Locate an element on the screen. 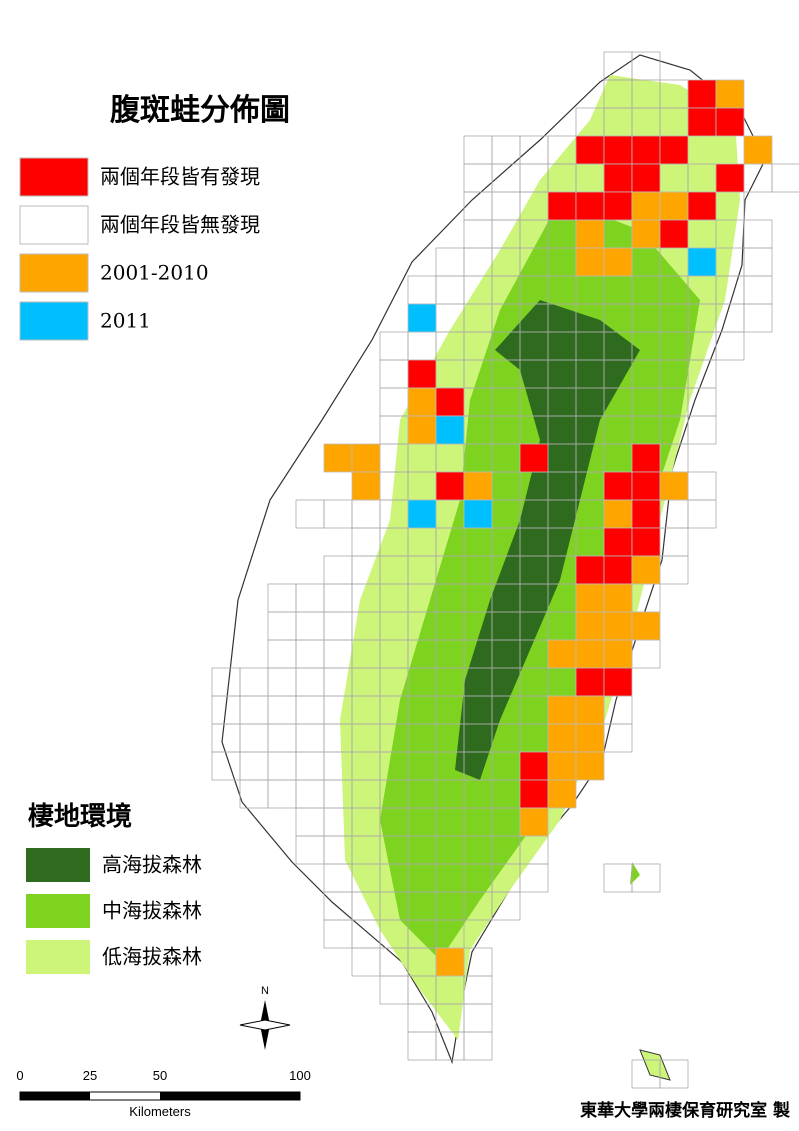 Image resolution: width=799 pixels, height=1131 pixels. scale-bar: Kilometers 0 25 50 100 is located at coordinates (163, 1093).